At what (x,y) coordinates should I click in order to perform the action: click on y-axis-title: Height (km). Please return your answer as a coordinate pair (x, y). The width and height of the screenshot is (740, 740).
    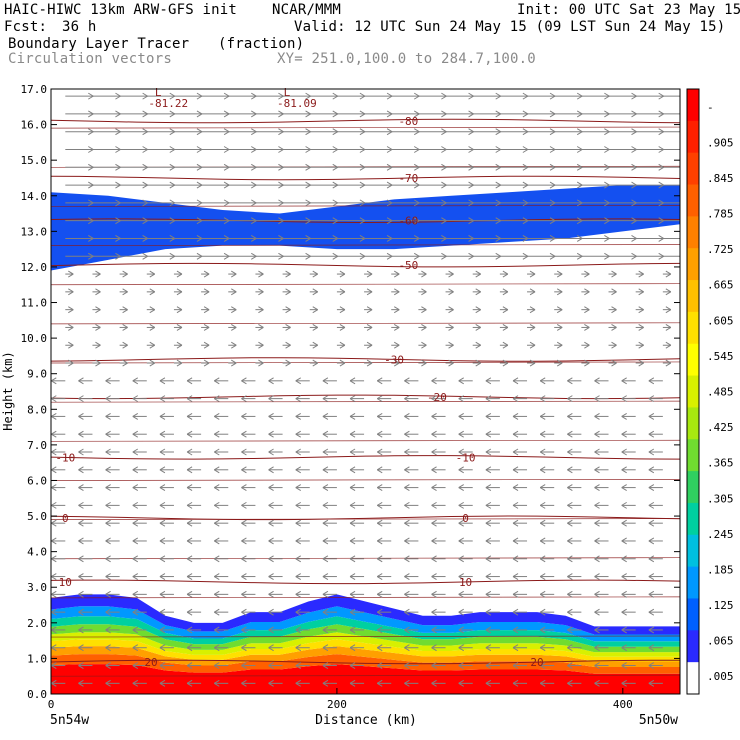
    Looking at the image, I should click on (8, 390).